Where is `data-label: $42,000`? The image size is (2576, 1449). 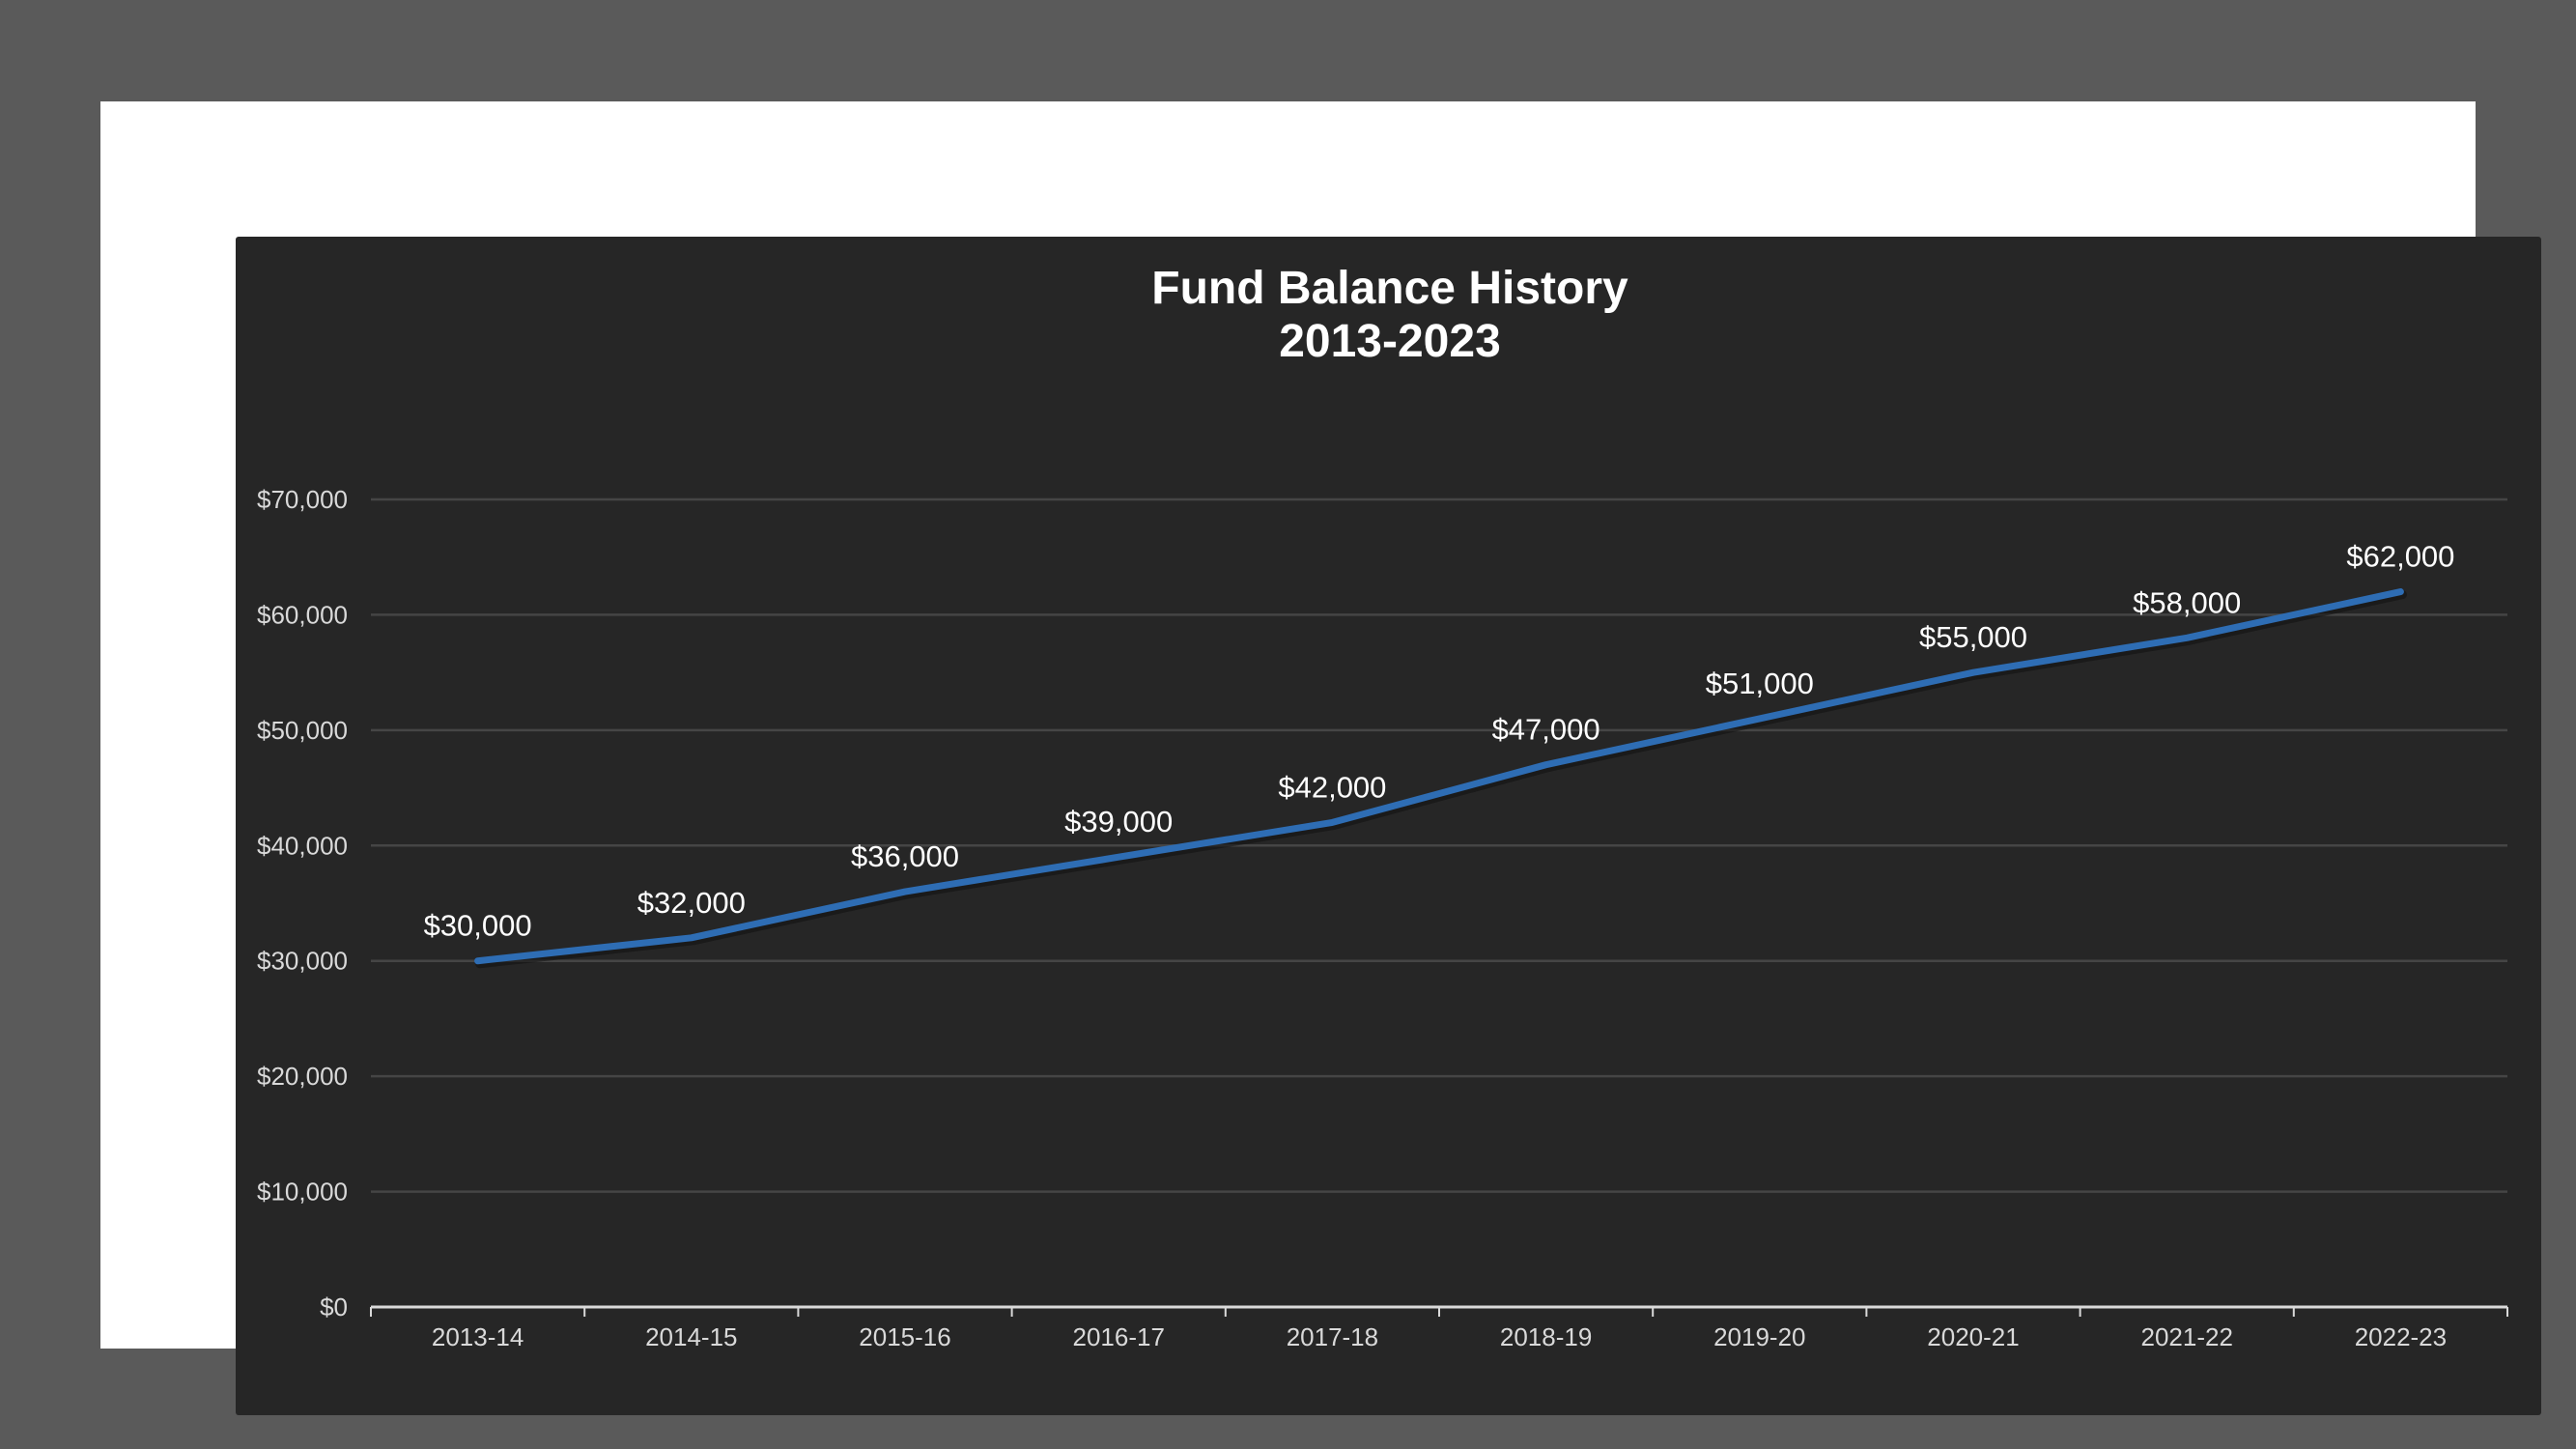 data-label: $42,000 is located at coordinates (1332, 787).